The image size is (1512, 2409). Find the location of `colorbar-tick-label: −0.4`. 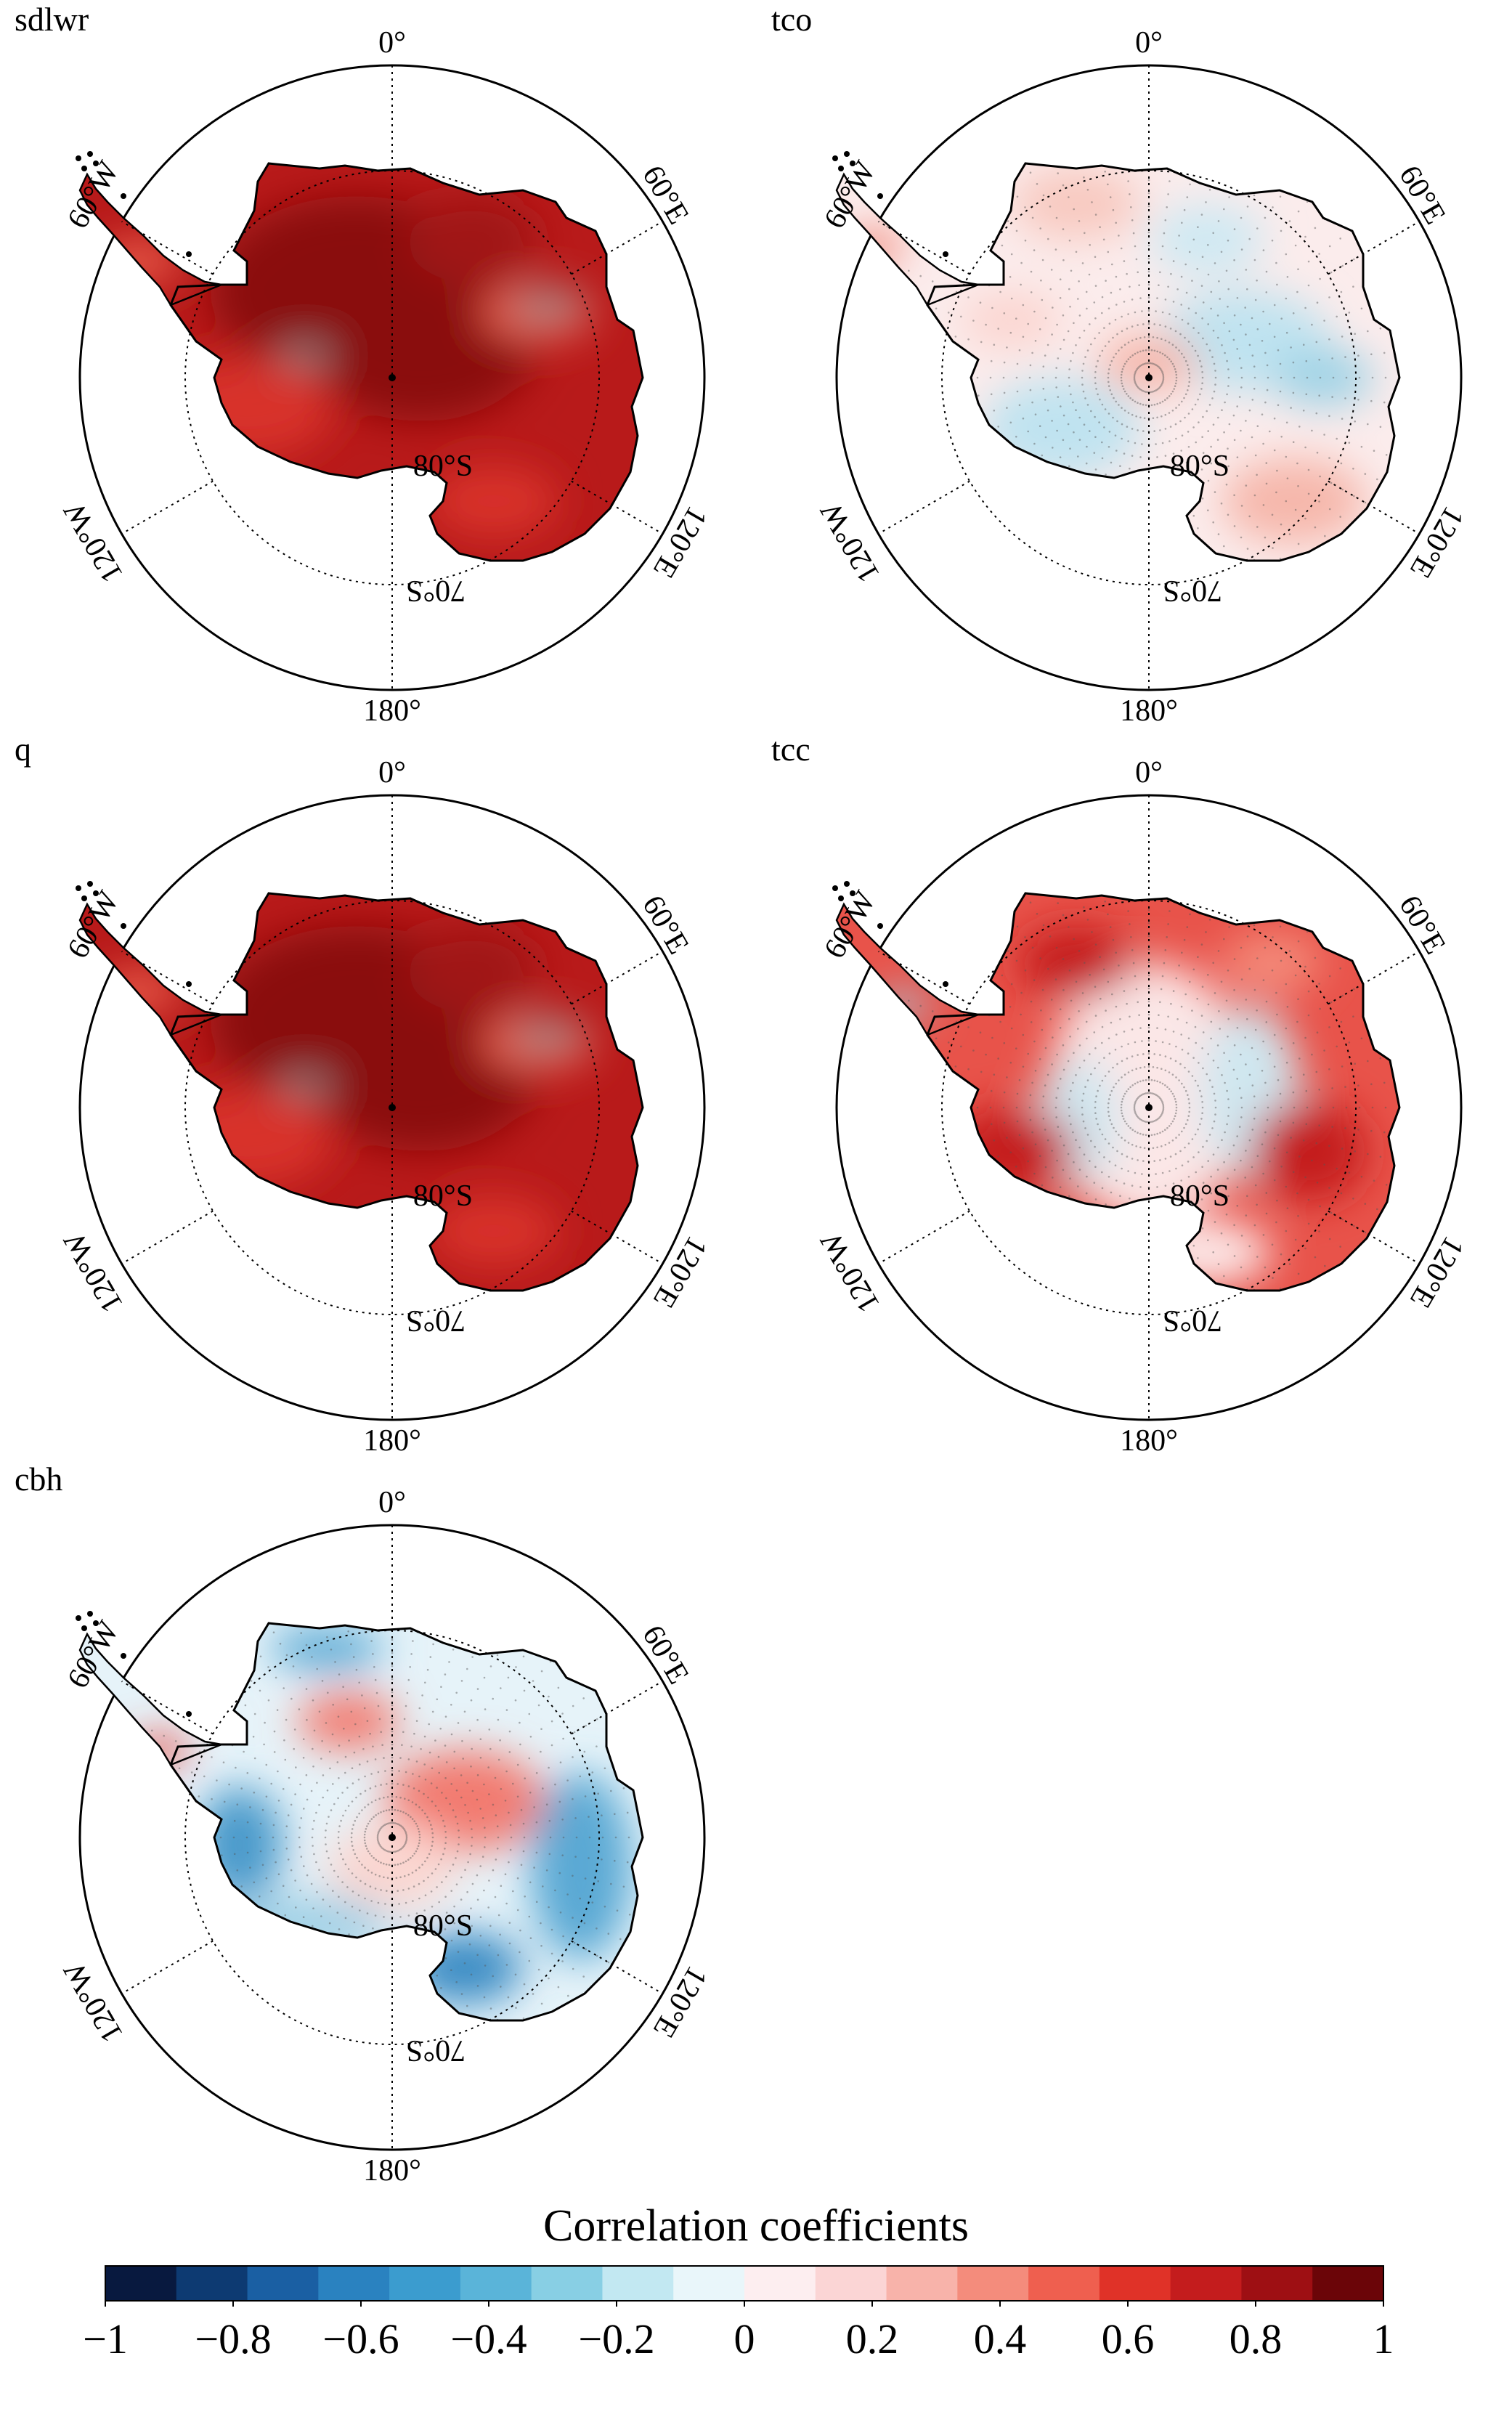

colorbar-tick-label: −0.4 is located at coordinates (488, 2339).